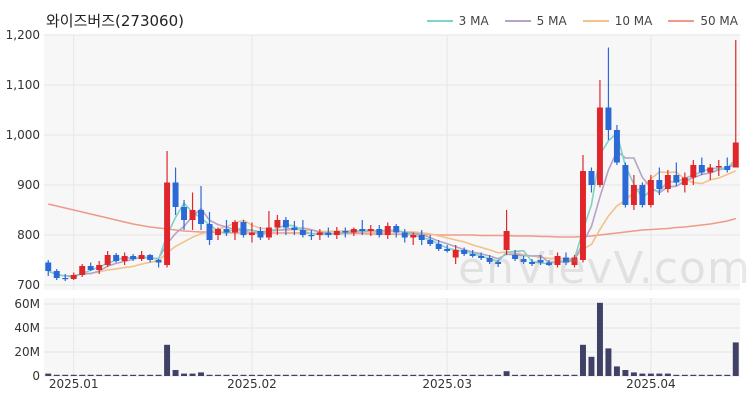 This screenshot has width=750, height=400. What do you see at coordinates (517, 21) in the screenshot?
I see `legend-swatch-5ma` at bounding box center [517, 21].